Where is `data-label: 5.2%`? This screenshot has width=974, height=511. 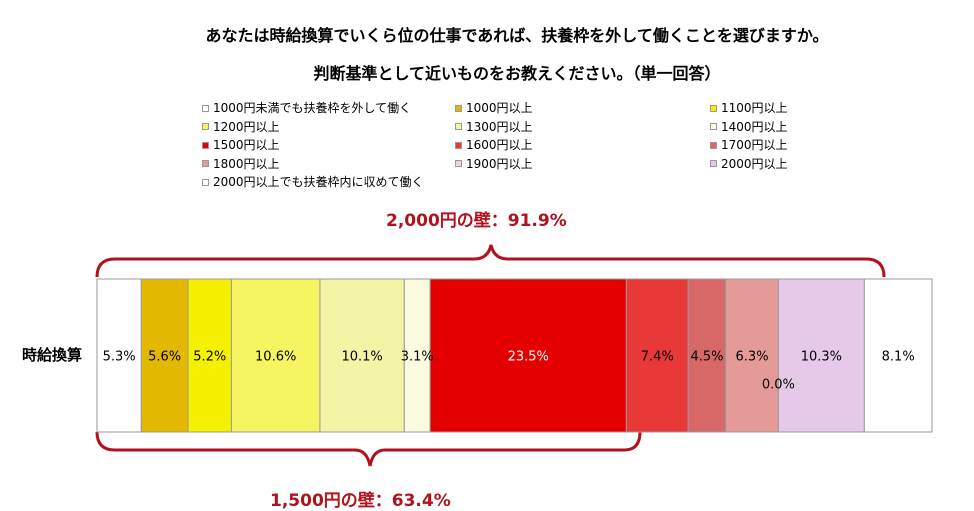 data-label: 5.2% is located at coordinates (209, 357).